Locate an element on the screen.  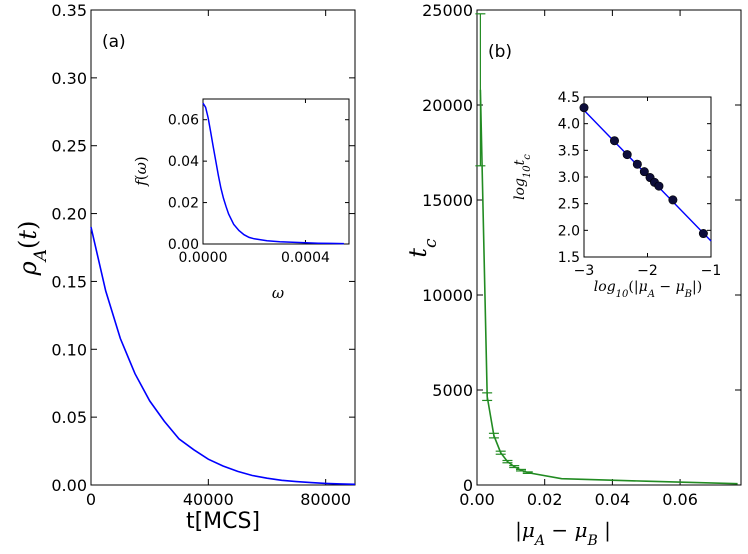
a-ylabel-part: t is located at coordinates (28, 235).